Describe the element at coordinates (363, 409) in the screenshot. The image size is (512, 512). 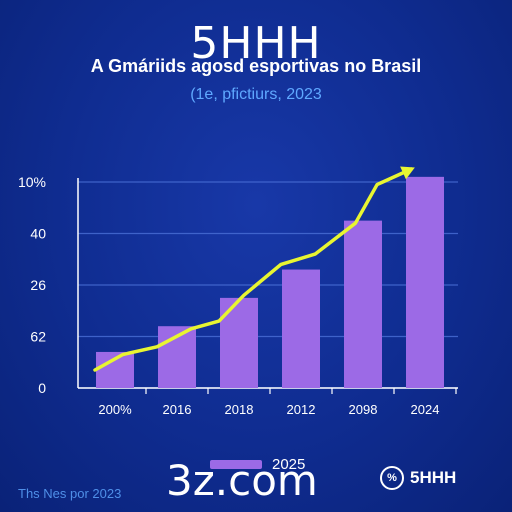
I see `x-tick-label: 2098` at that location.